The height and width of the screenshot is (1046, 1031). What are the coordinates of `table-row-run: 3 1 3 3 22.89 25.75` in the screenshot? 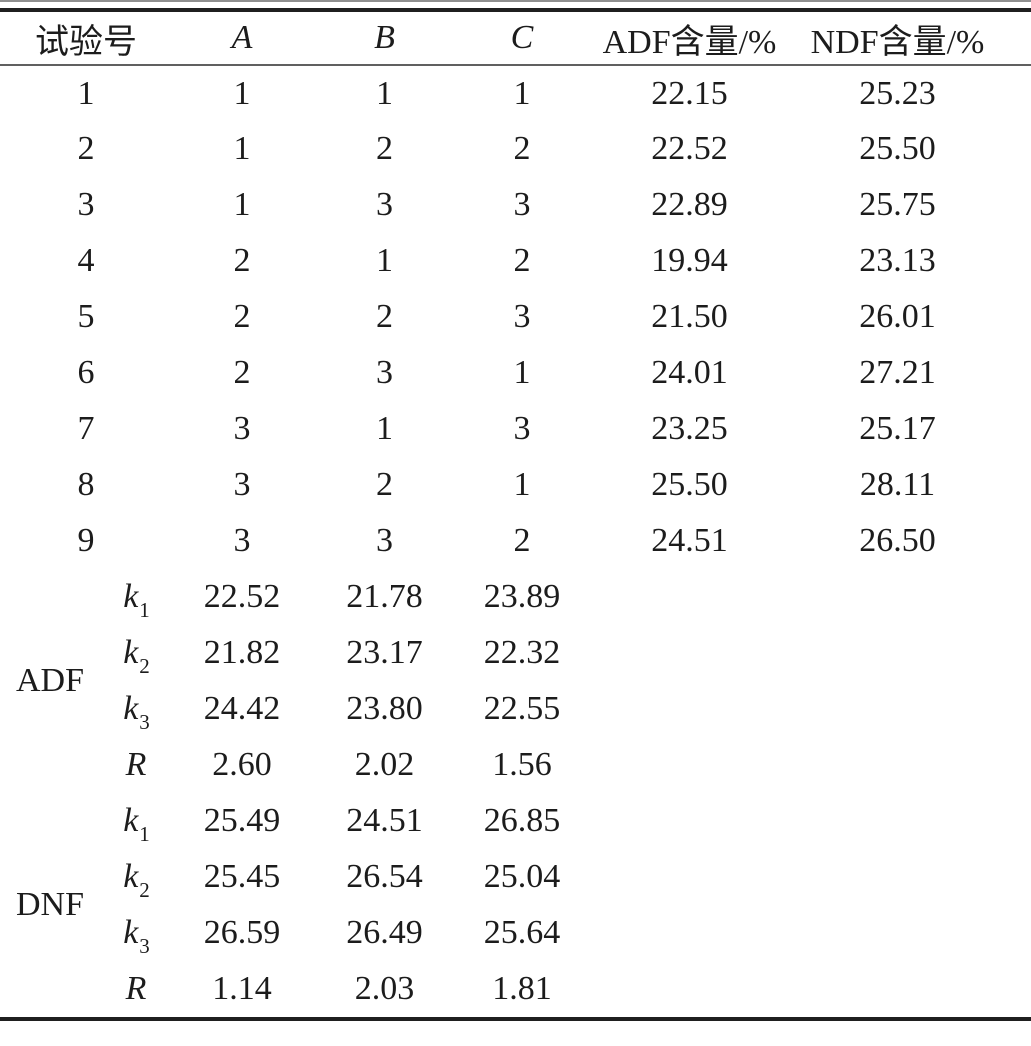 It's located at (515, 205).